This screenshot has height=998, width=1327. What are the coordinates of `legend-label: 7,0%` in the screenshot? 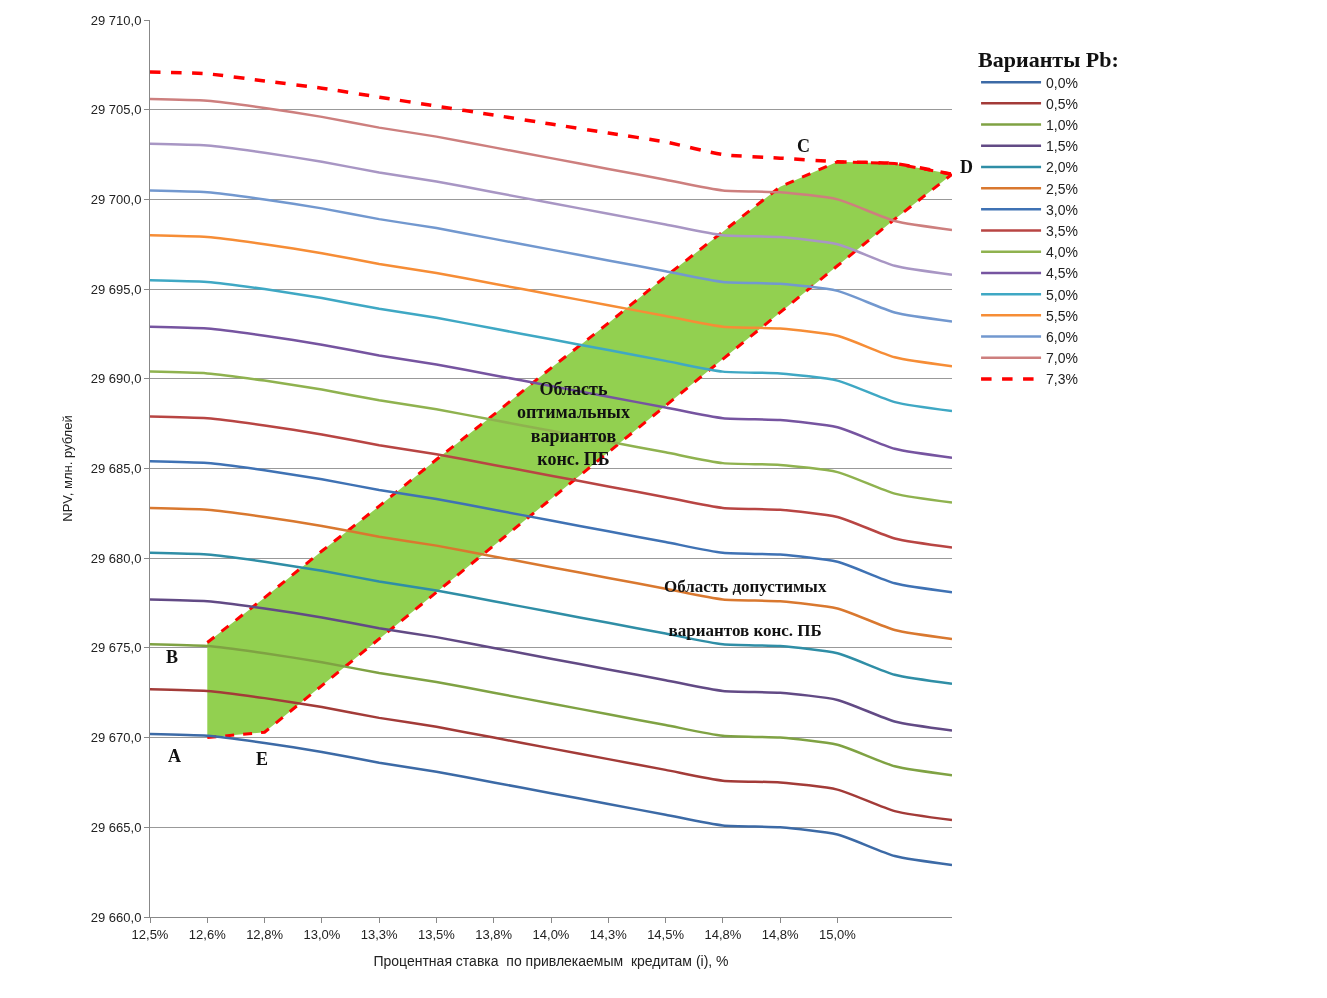 It's located at (1062, 358).